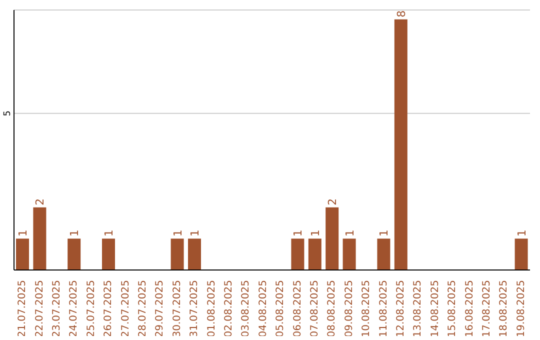 The height and width of the screenshot is (340, 540). Describe the element at coordinates (384, 309) in the screenshot. I see `x-tick-label: 11.08.2025` at that location.